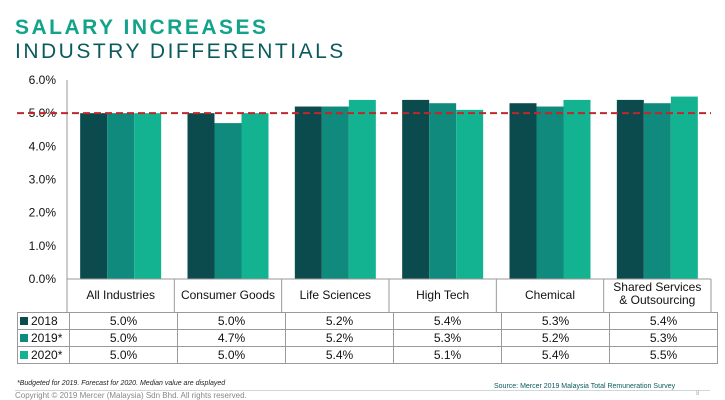 The image size is (725, 400). Describe the element at coordinates (447, 355) in the screenshot. I see `data-label: 5.1%` at that location.